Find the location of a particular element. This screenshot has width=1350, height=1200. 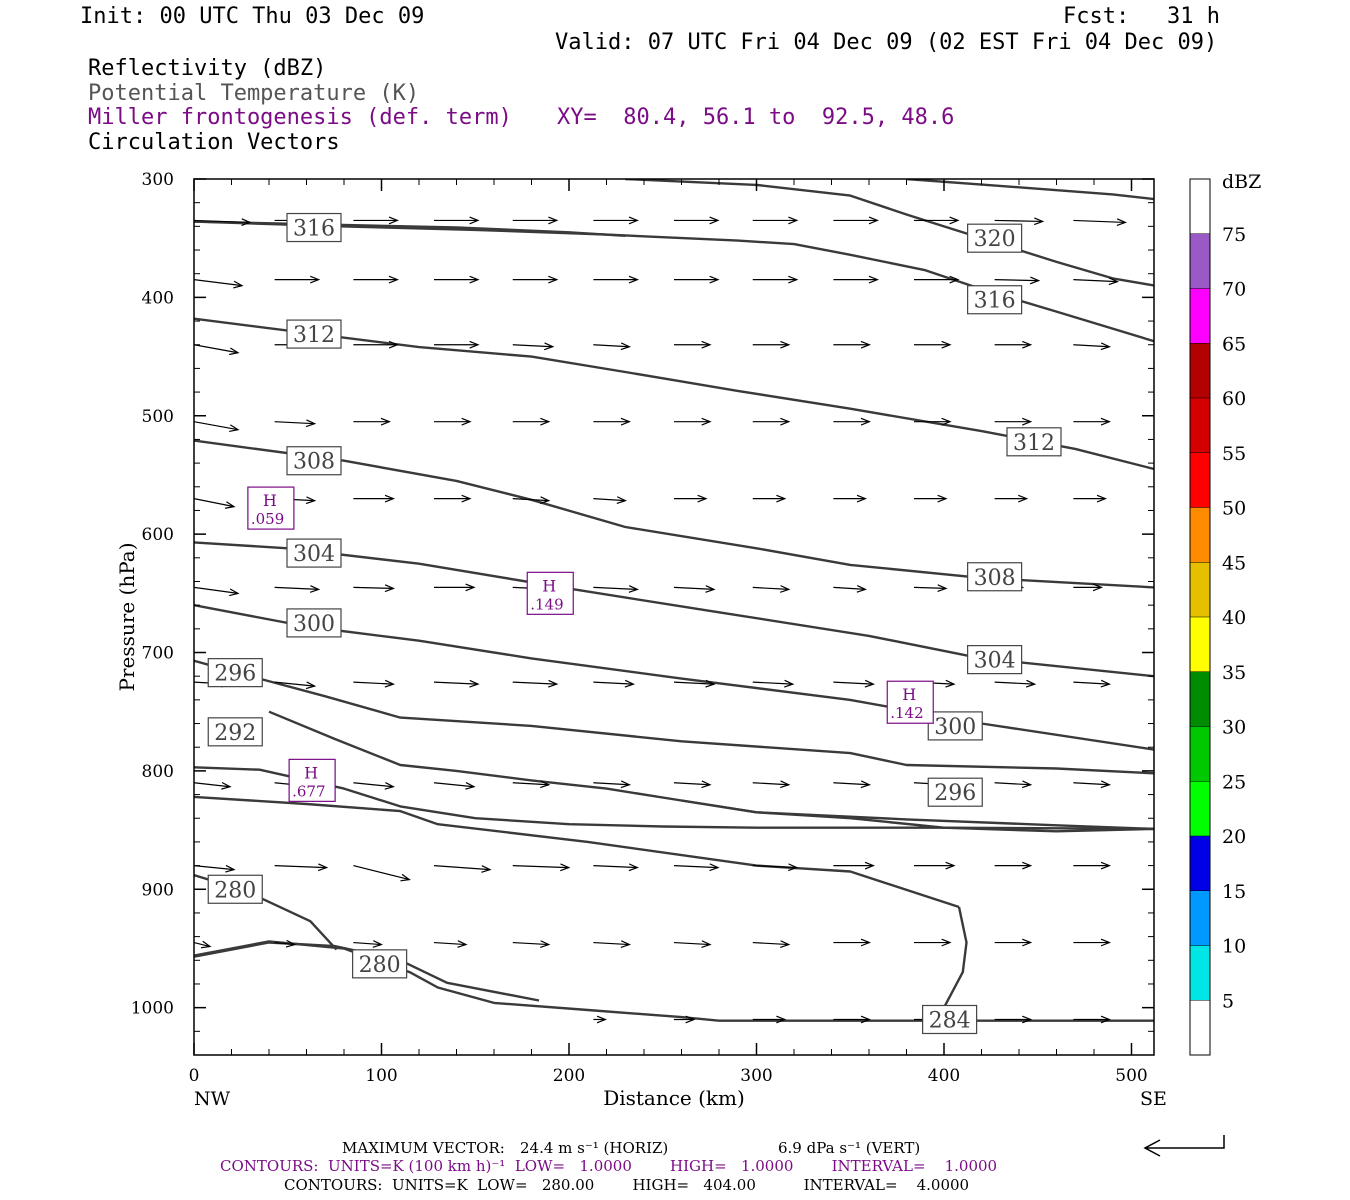

colorbar-label: 65 is located at coordinates (1234, 344).